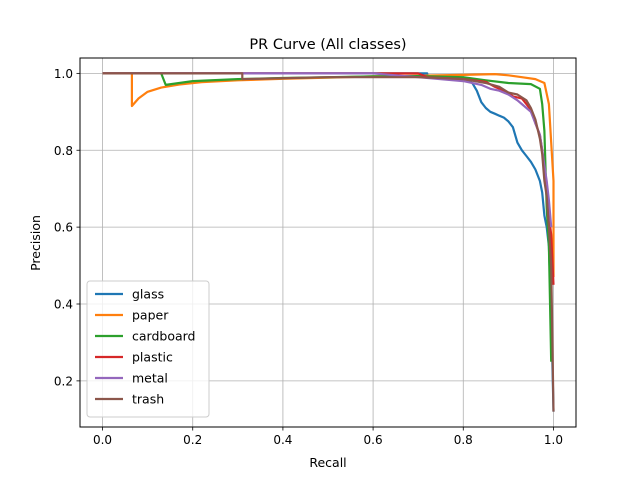 The image size is (640, 480). Describe the element at coordinates (148, 399) in the screenshot. I see `legend-label-trash: trash` at that location.